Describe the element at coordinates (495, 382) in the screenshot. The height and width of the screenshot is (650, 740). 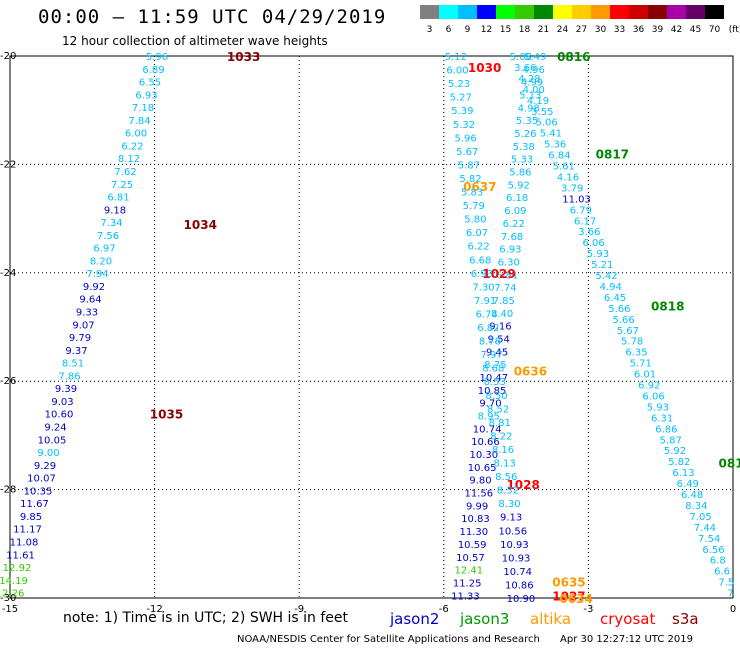
I see `swh-value: 8.53` at that location.